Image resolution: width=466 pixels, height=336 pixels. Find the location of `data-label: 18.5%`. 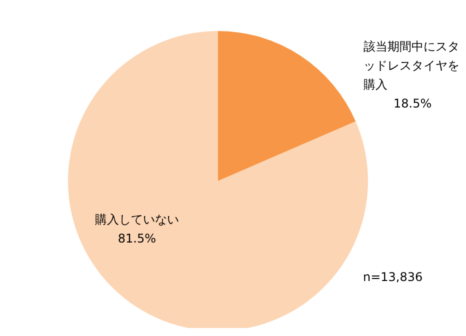

data-label: 18.5% is located at coordinates (413, 103).